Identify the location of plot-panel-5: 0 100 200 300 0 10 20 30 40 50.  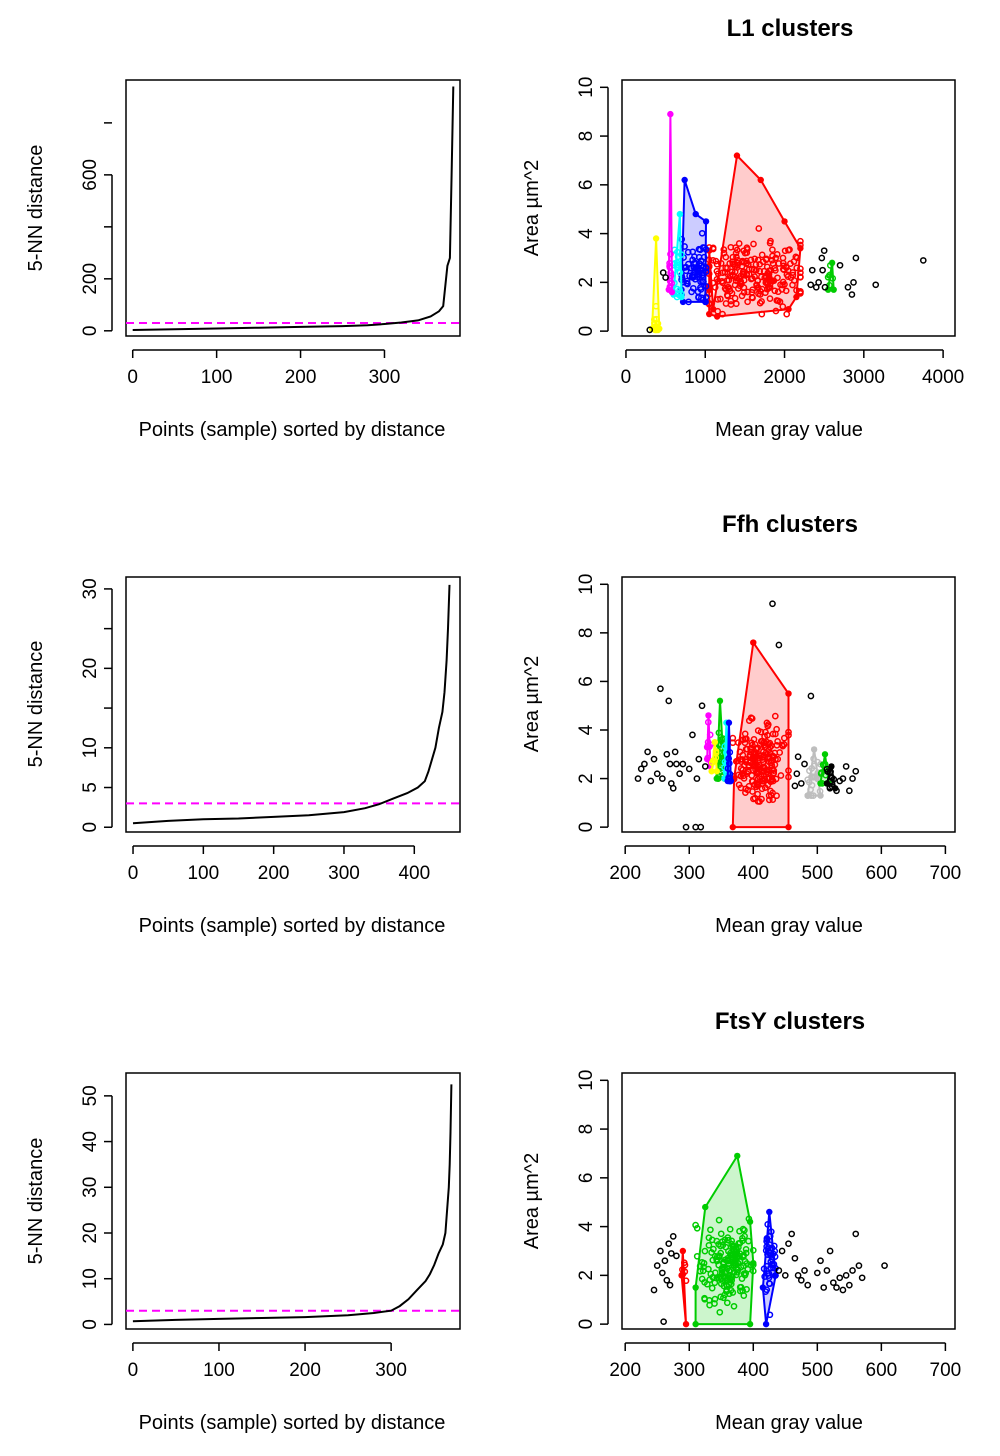
(270, 1226).